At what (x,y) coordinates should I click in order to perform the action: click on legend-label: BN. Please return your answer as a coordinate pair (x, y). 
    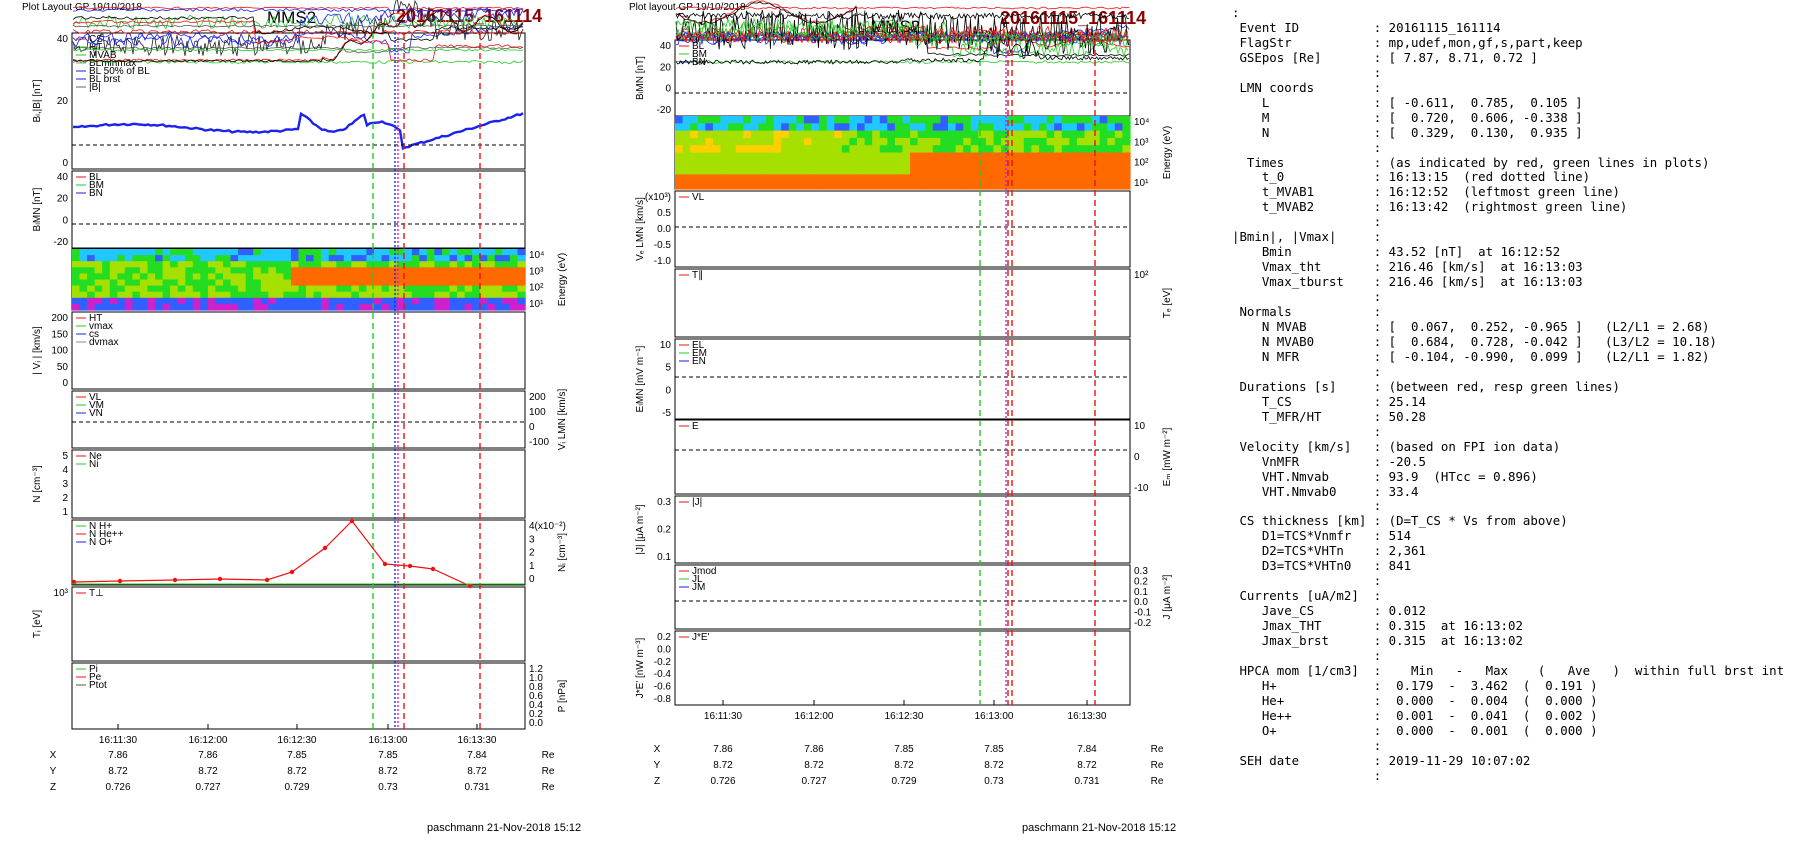
    Looking at the image, I should click on (96, 193).